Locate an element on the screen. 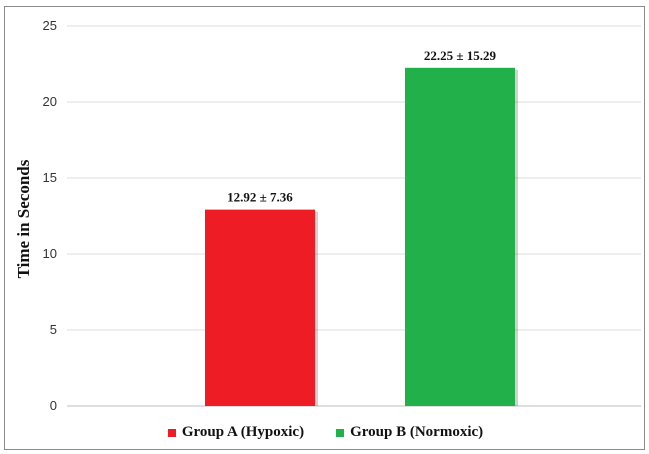 The height and width of the screenshot is (454, 649). data-label-group-b: 22.25 ± 15.29 is located at coordinates (460, 55).